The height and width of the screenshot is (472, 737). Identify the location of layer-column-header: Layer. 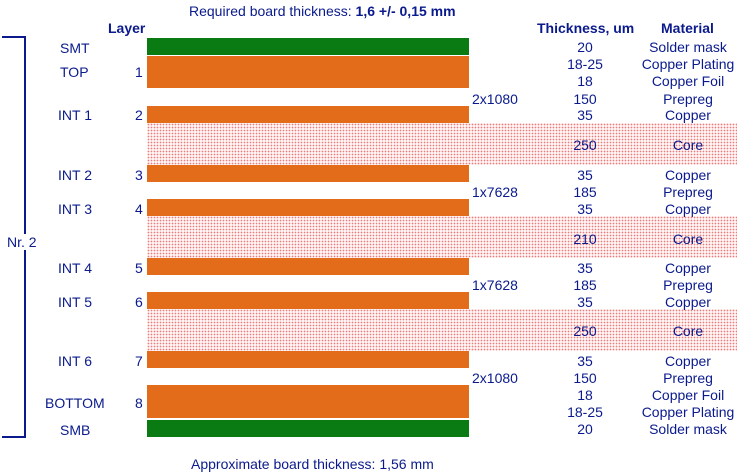
(127, 28).